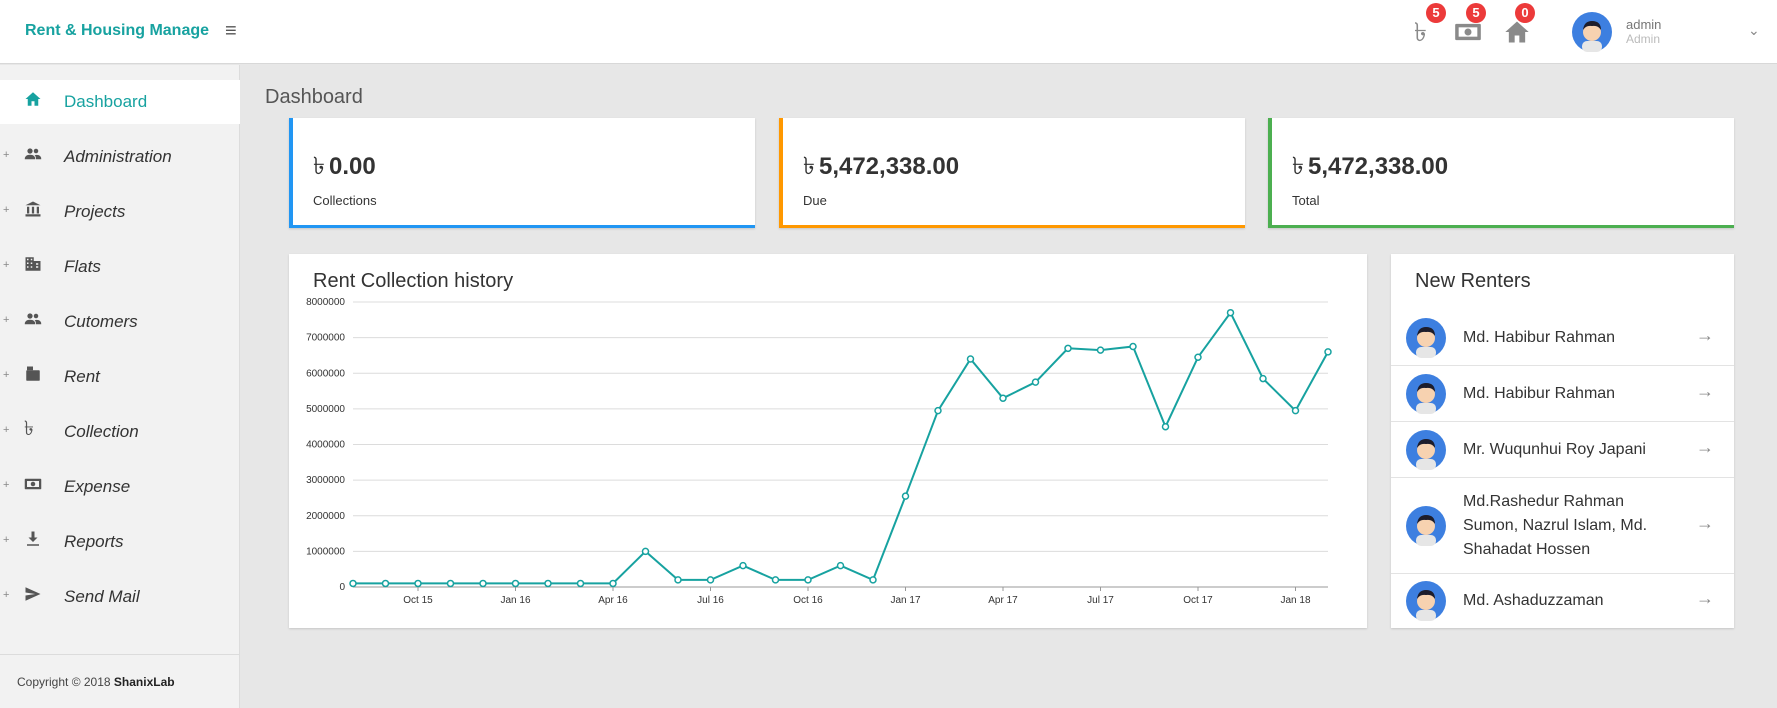  What do you see at coordinates (1539, 393) in the screenshot?
I see `renter-name: Md. Habibur Rahman` at bounding box center [1539, 393].